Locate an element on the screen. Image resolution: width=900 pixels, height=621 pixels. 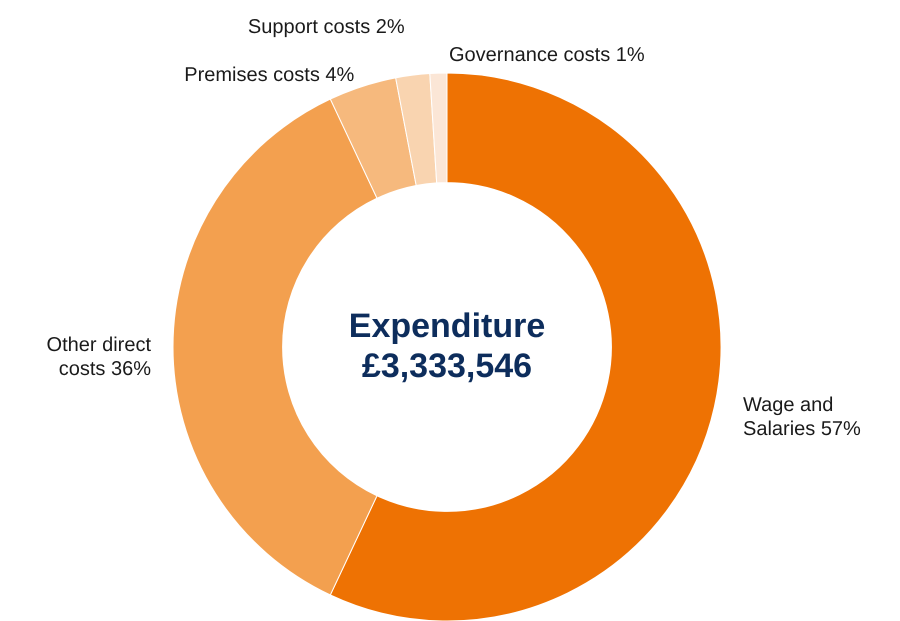
slice-label: Wage and Salaries 57% is located at coordinates (802, 417).